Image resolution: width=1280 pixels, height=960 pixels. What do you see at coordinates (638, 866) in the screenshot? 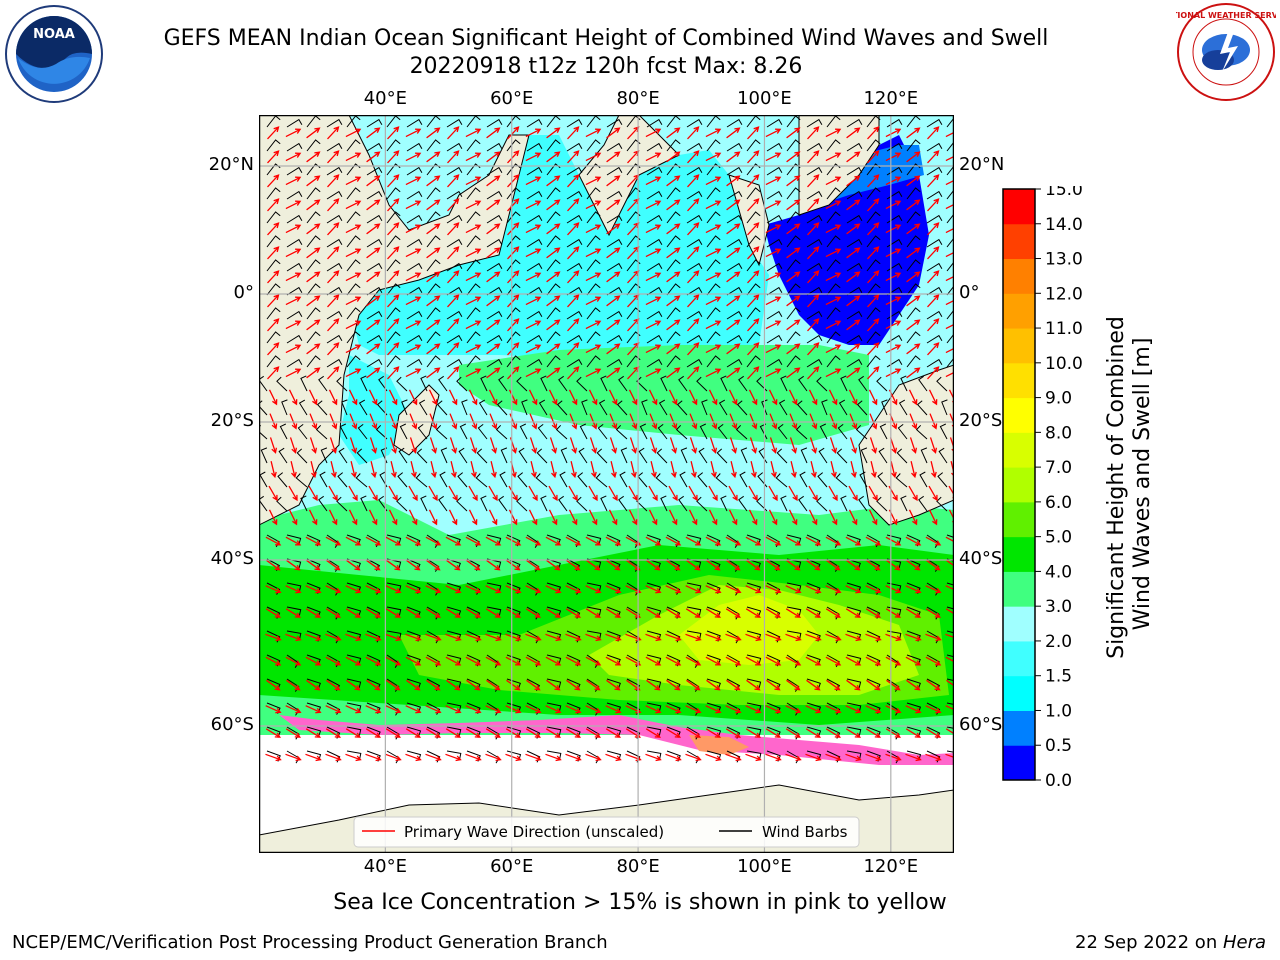
I see `lon-tick-label-bottom: 80°E` at bounding box center [638, 866].